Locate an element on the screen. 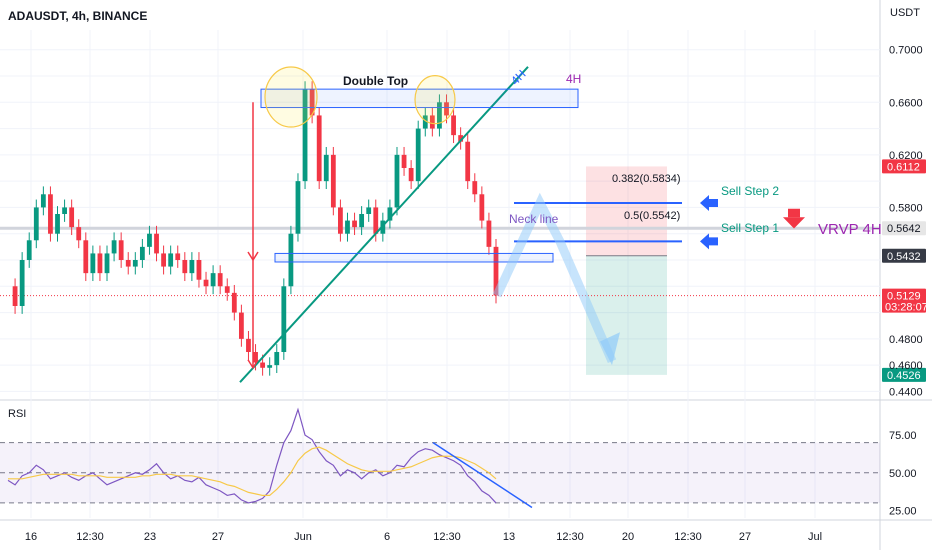 This screenshot has height=550, width=932. sell-step-2-arrow-icon is located at coordinates (709, 202).